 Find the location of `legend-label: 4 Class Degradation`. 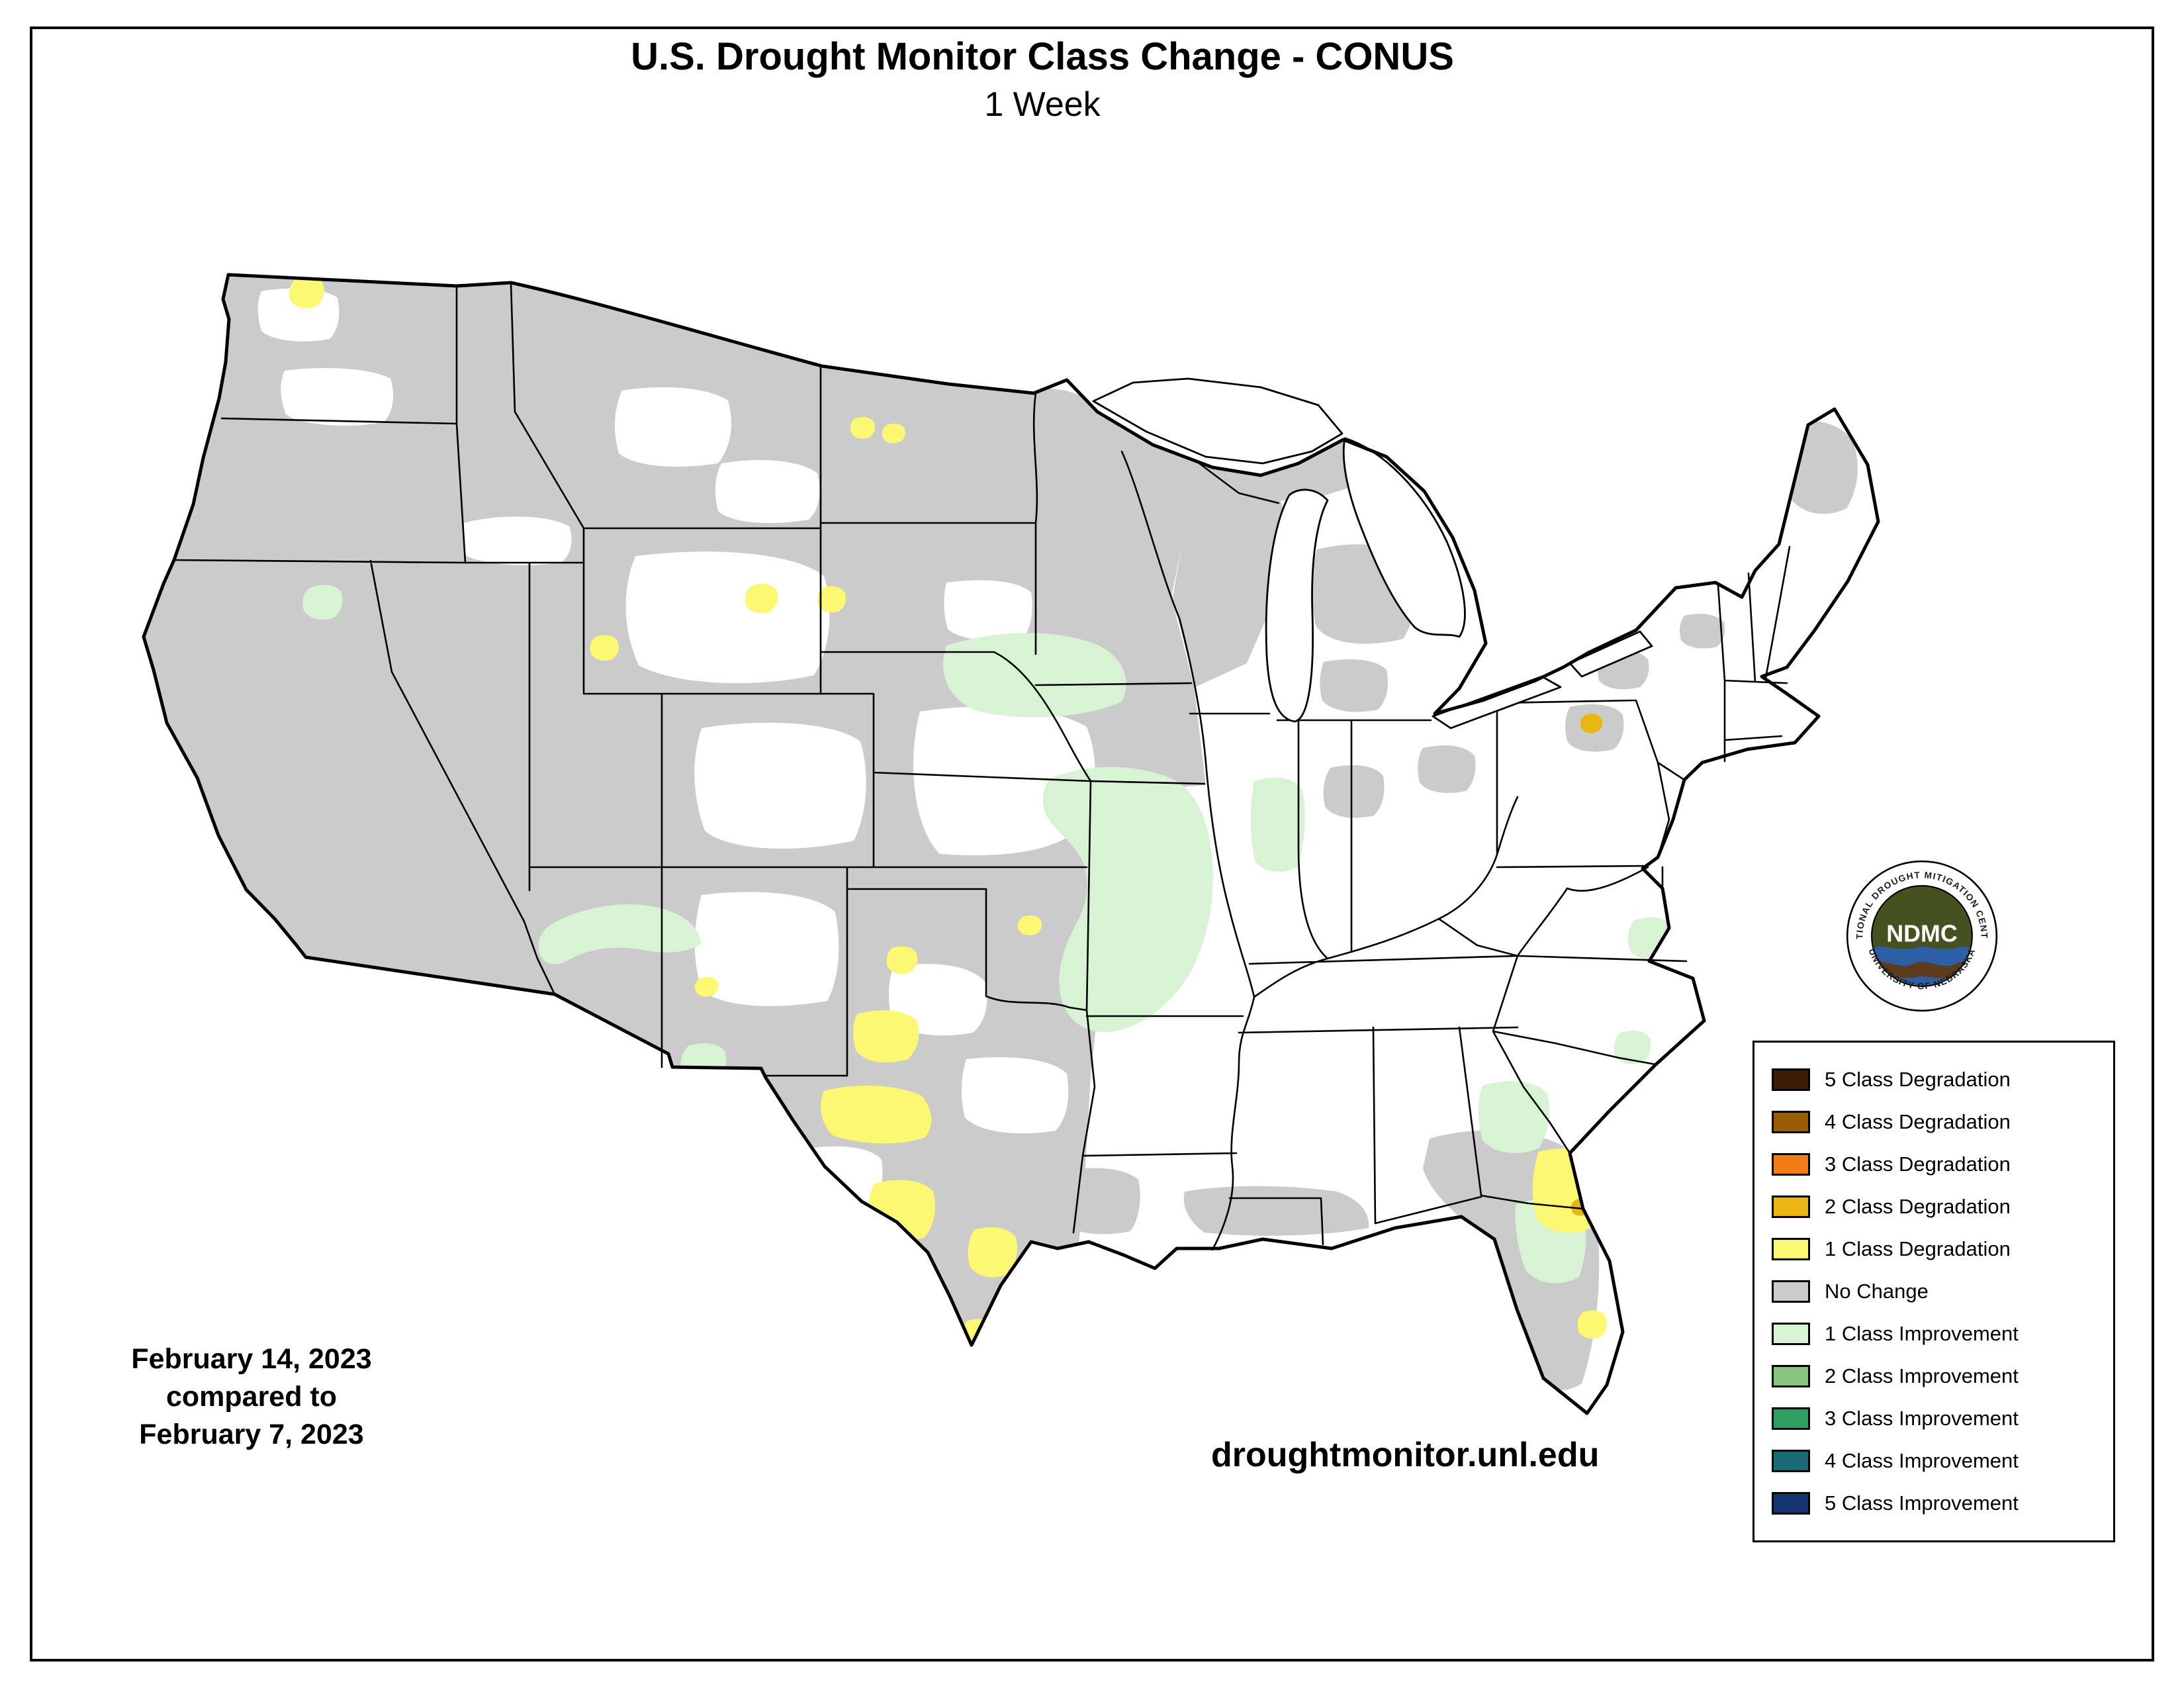

legend-label: 4 Class Degradation is located at coordinates (1918, 1121).